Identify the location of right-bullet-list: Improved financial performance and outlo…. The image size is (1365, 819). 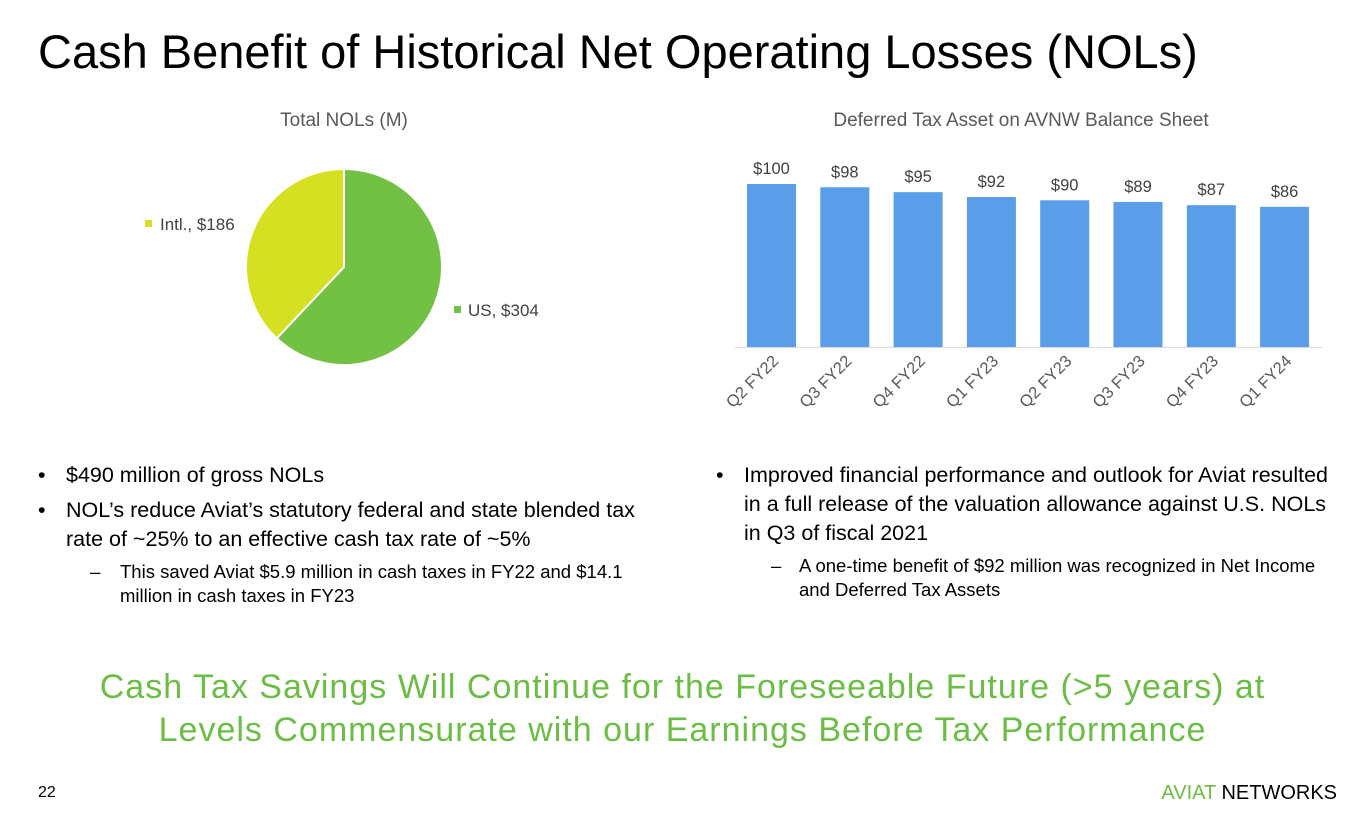
(1026, 531).